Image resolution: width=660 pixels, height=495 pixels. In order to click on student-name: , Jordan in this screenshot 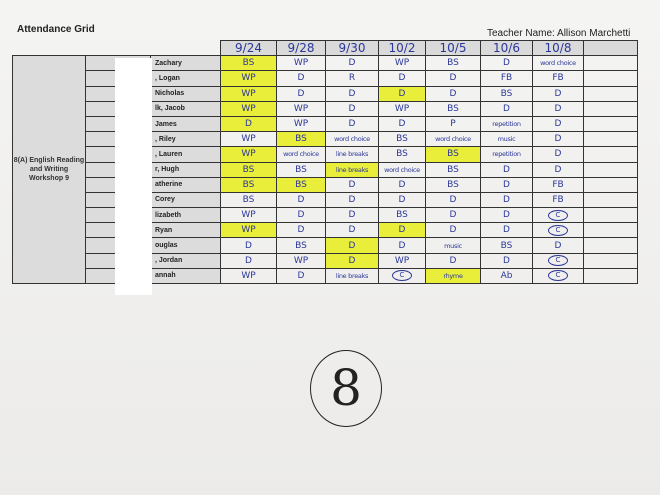, I will do `click(185, 260)`.